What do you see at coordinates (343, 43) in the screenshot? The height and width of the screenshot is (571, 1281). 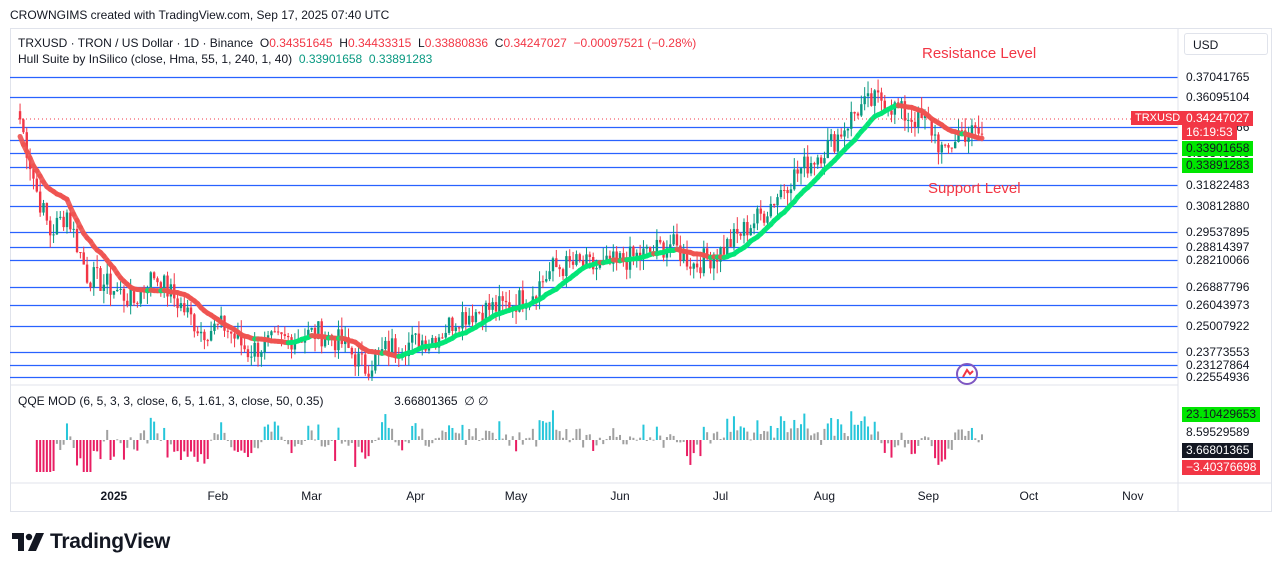 I see `high-key: H` at bounding box center [343, 43].